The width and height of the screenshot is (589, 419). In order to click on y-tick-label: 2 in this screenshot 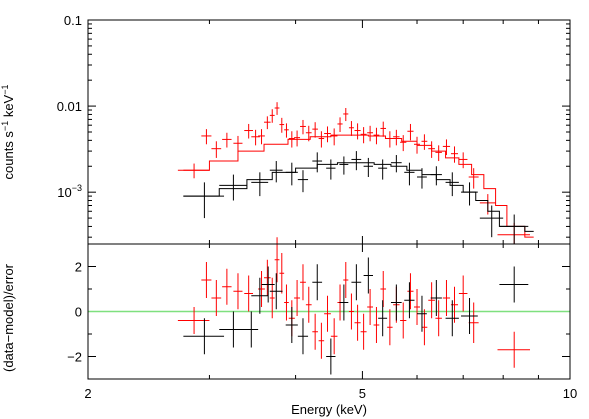, I will do `click(78, 267)`.